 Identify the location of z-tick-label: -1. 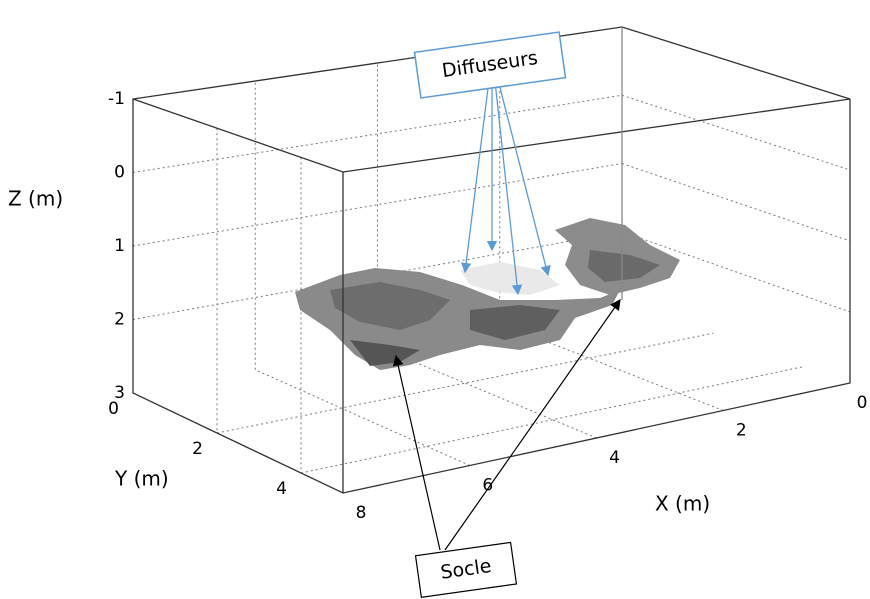
(116, 99).